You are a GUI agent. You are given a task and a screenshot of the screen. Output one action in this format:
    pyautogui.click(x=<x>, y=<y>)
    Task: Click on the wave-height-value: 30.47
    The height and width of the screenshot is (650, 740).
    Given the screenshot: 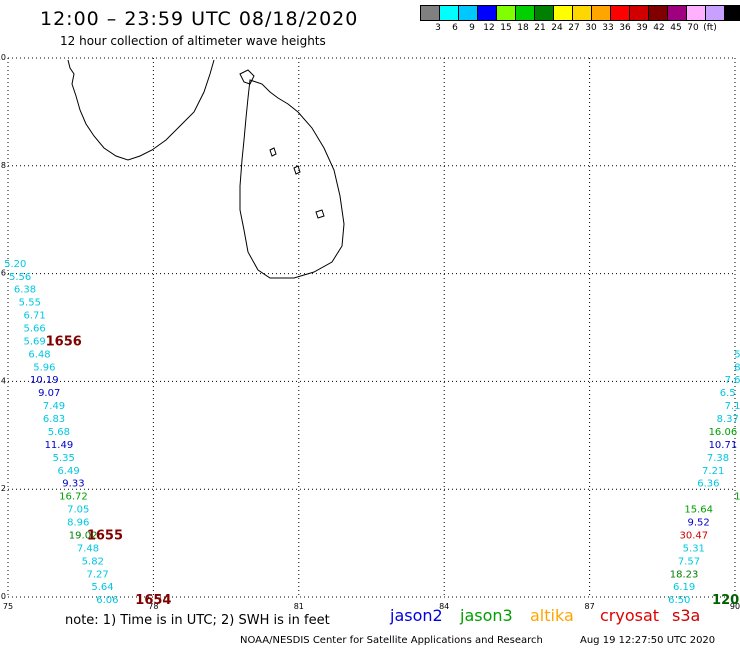 What is the action you would take?
    pyautogui.click(x=693, y=535)
    